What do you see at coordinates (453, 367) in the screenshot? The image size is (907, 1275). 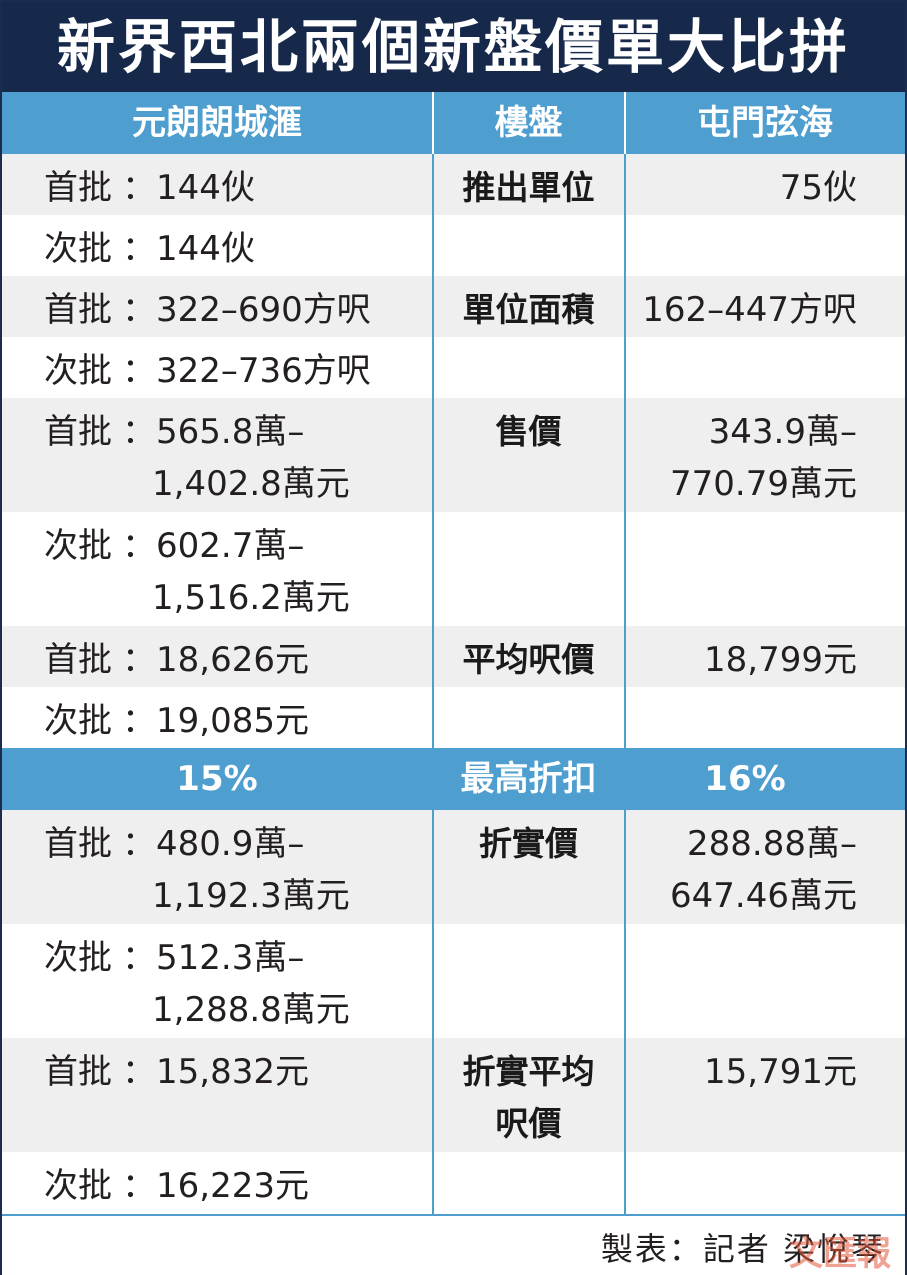 I see `table-row-area-second: 次批 ：322–736方呎` at bounding box center [453, 367].